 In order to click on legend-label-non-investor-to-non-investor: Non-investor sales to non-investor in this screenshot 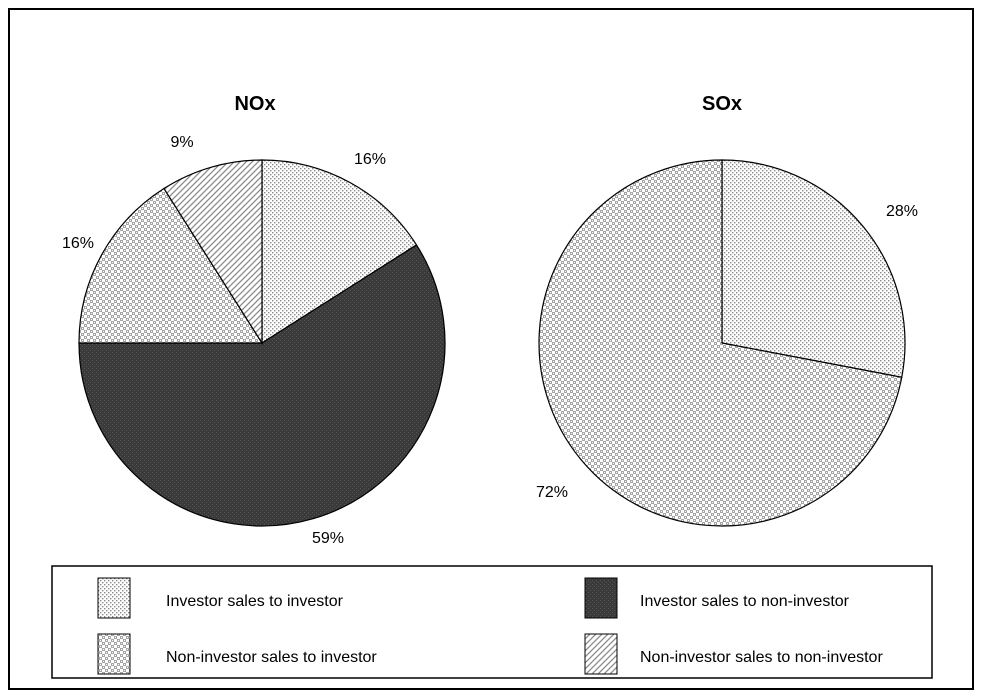, I will do `click(761, 657)`.